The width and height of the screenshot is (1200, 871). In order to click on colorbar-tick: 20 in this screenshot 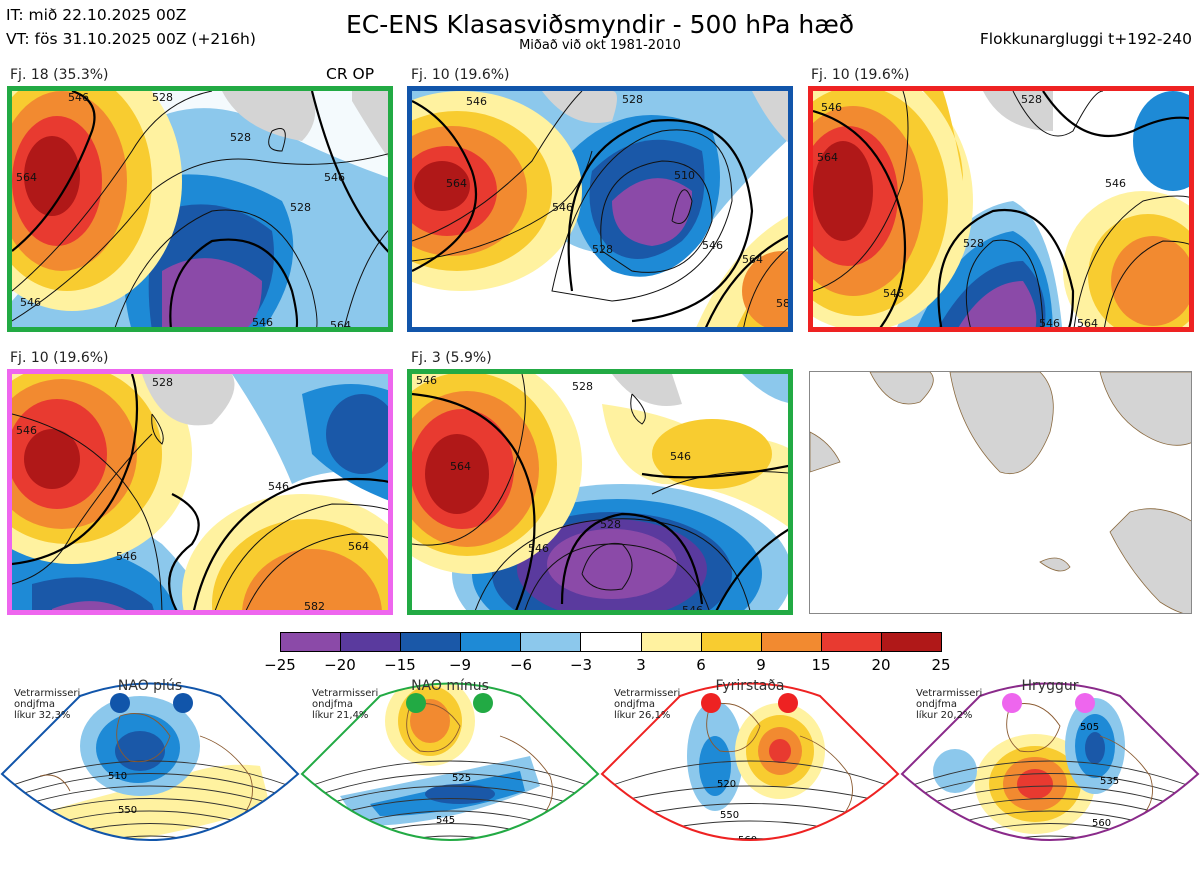, I will do `click(881, 665)`.